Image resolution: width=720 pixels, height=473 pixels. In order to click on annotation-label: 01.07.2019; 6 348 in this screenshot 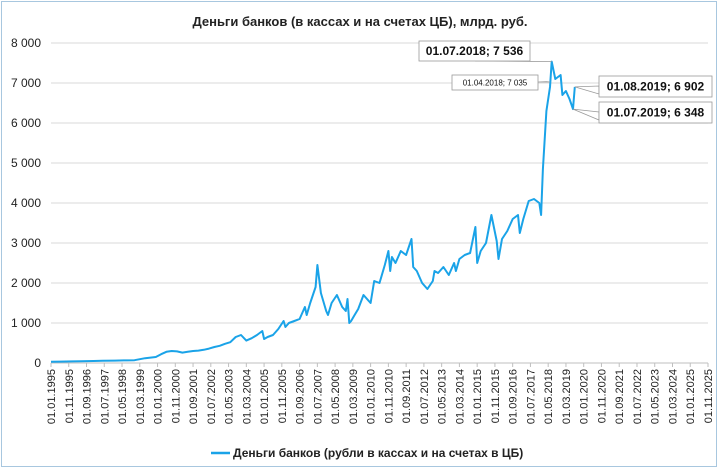, I will do `click(656, 113)`.